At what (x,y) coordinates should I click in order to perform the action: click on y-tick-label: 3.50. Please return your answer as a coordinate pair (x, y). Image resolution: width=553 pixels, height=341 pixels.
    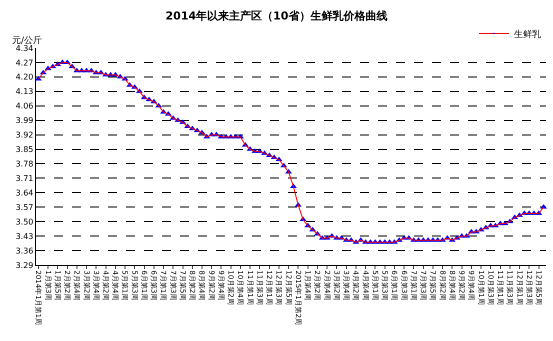
    Looking at the image, I should click on (25, 221).